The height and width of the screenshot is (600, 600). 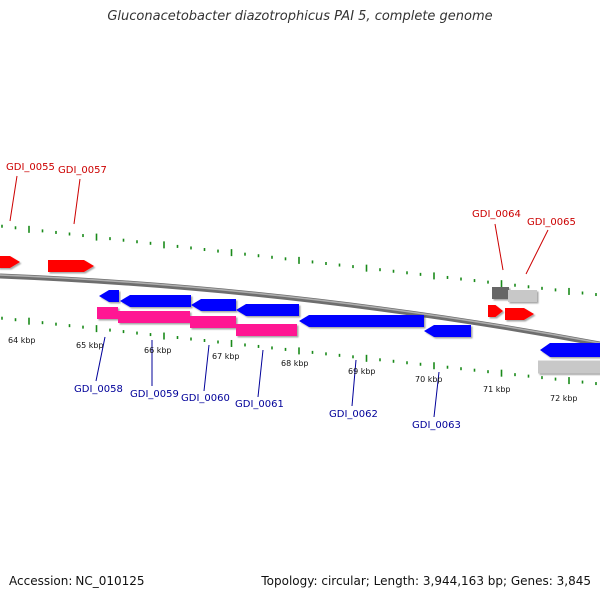 What do you see at coordinates (362, 371) in the screenshot?
I see `scale-label: 69 kbp` at bounding box center [362, 371].